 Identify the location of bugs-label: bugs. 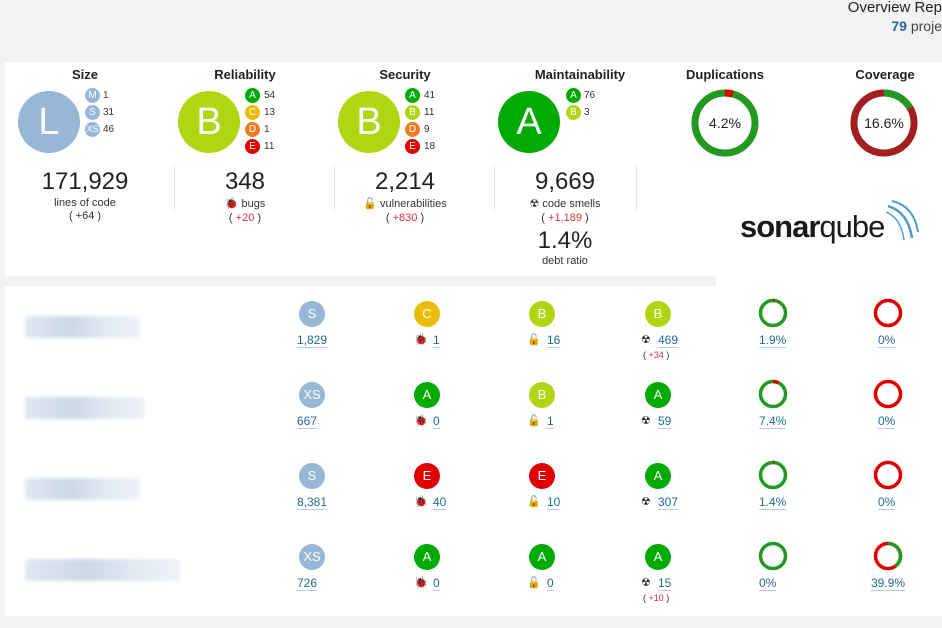
(253, 204).